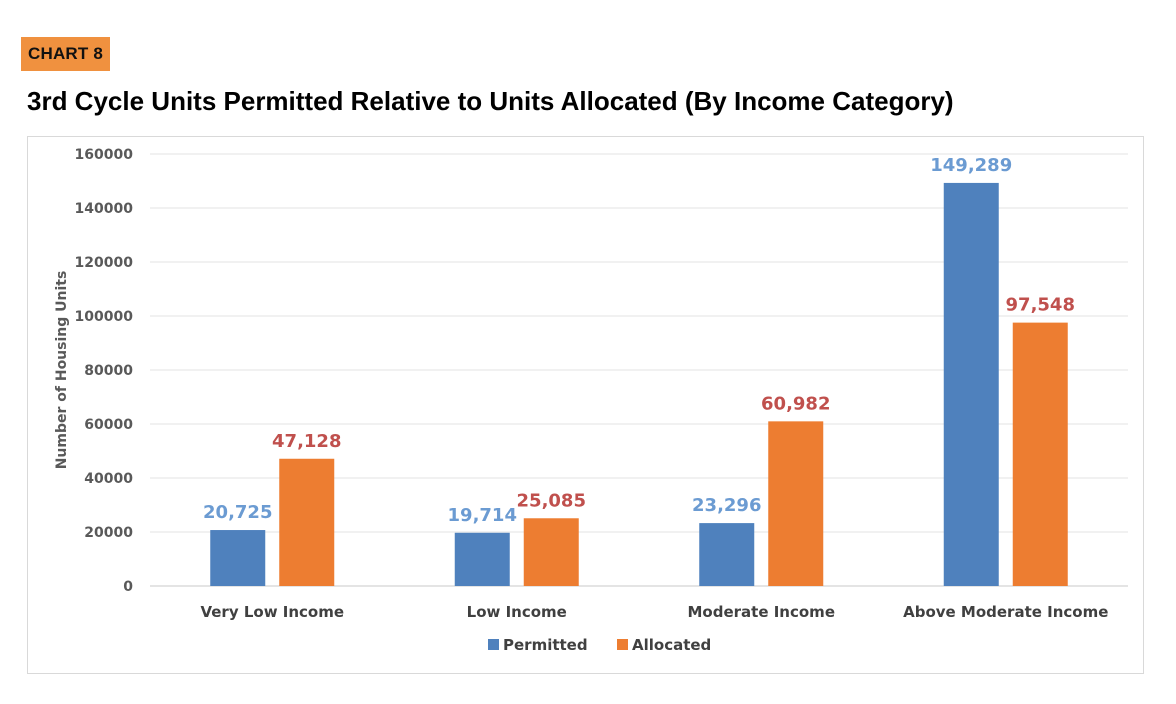 The height and width of the screenshot is (704, 1176). Describe the element at coordinates (762, 612) in the screenshot. I see `x-category-label: Moderate Income` at that location.